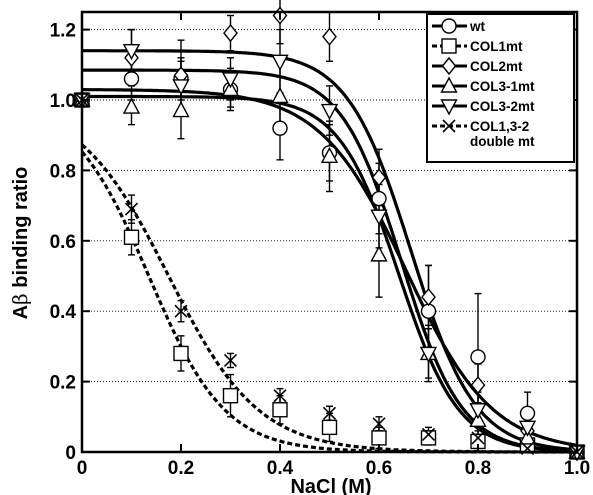  What do you see at coordinates (63, 383) in the screenshot?
I see `y-tick-label: 0.2` at bounding box center [63, 383].